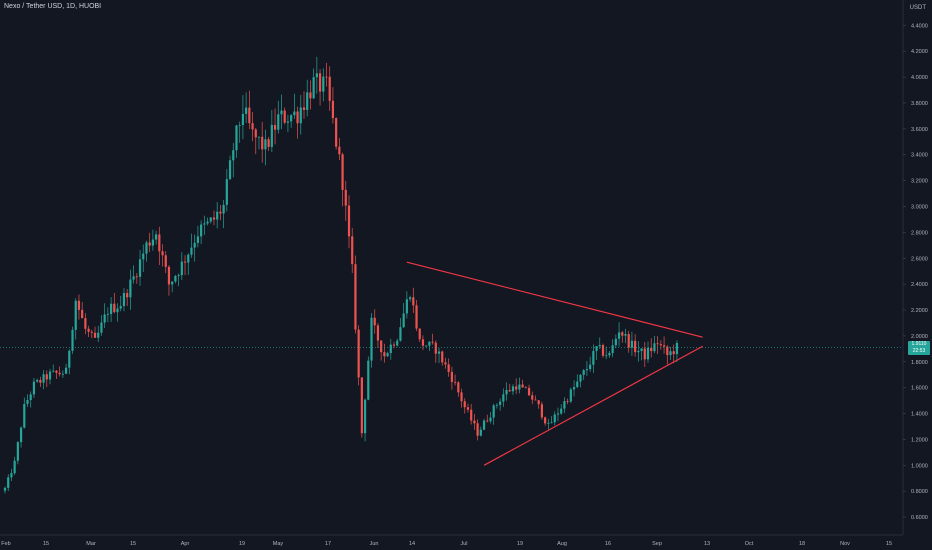 This screenshot has width=932, height=550. What do you see at coordinates (919, 156) in the screenshot?
I see `y-tick-label: 3.4000` at bounding box center [919, 156].